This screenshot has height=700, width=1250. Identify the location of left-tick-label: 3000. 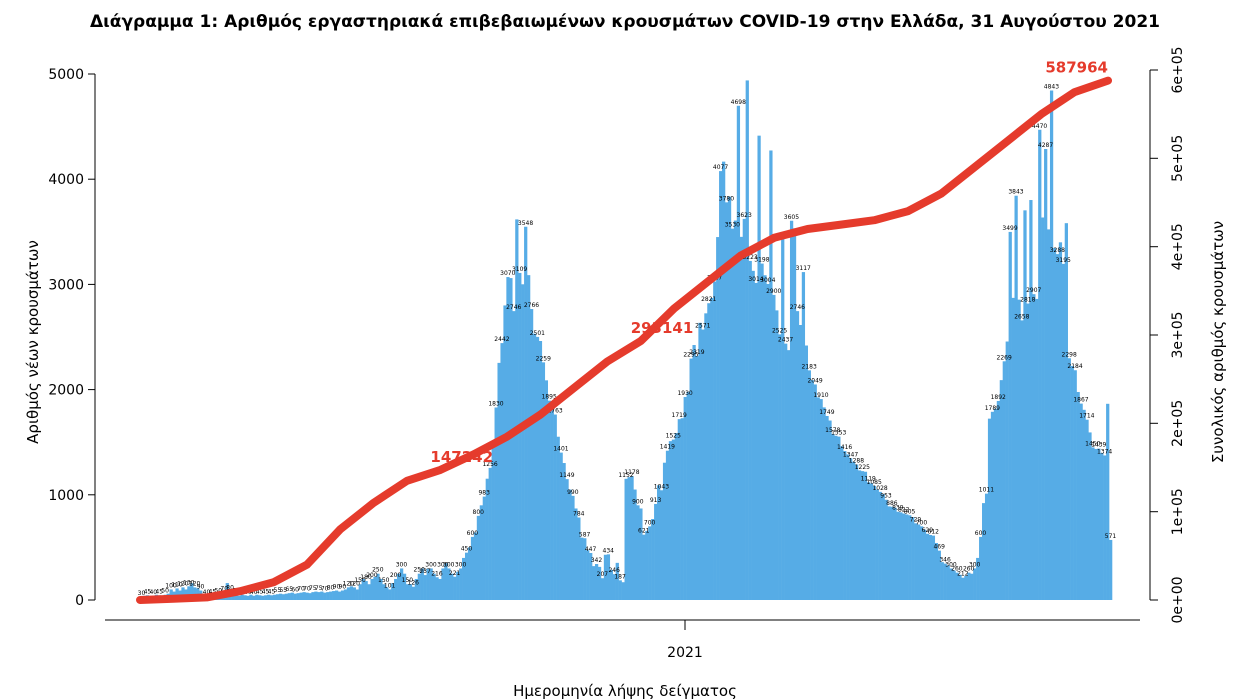
(66, 285).